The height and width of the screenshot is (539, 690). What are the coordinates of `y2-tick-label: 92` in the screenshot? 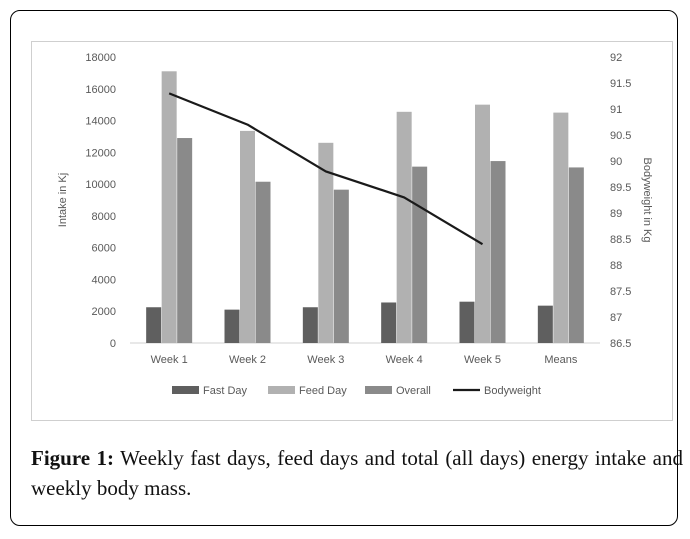 It's located at (616, 58).